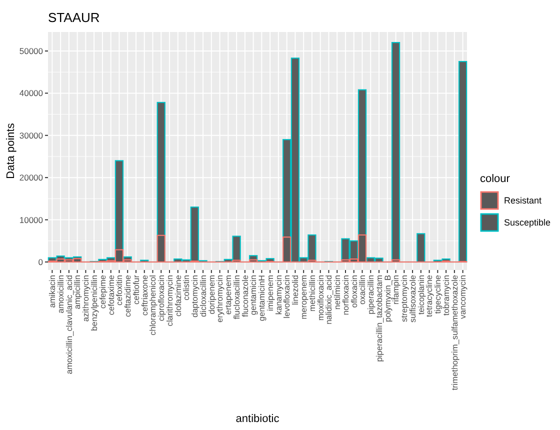  What do you see at coordinates (102, 291) in the screenshot?
I see `x-tick-label: cefepime` at bounding box center [102, 291].